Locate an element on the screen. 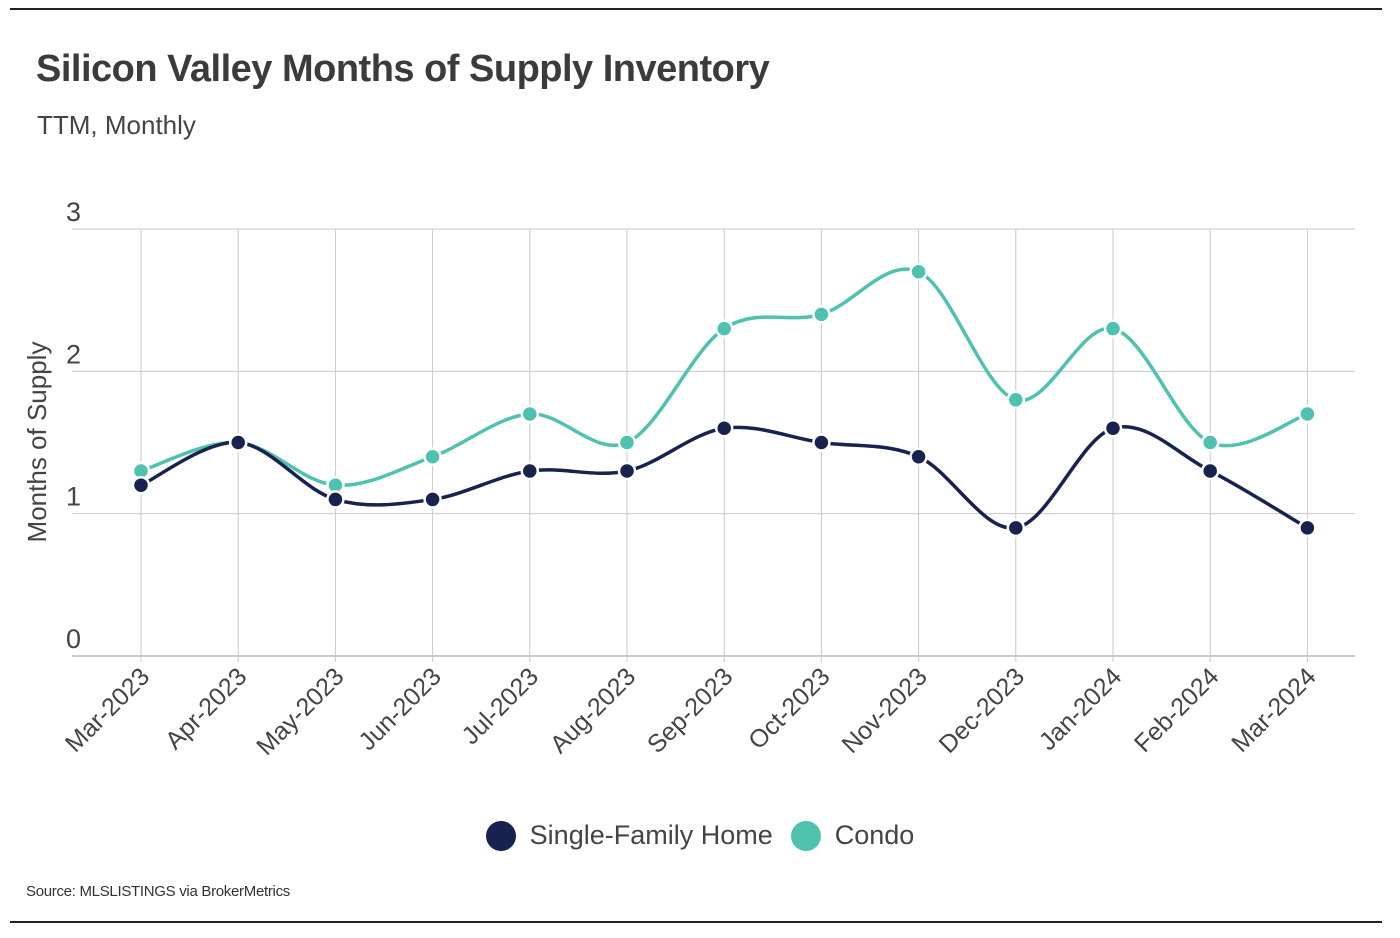 The width and height of the screenshot is (1400, 938). x-tick-label: Dec-2023 is located at coordinates (982, 710).